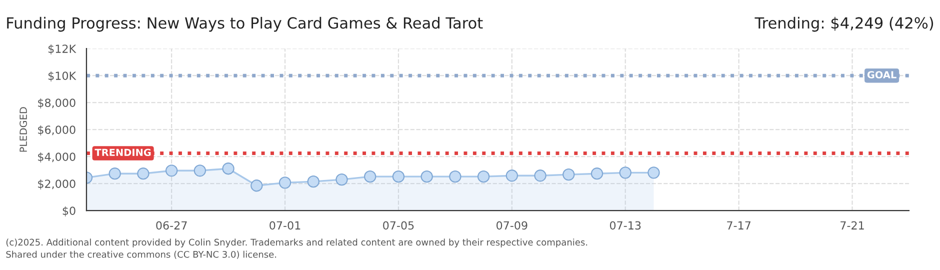  I want to click on y-tick-label: $2,000, so click(57, 184).